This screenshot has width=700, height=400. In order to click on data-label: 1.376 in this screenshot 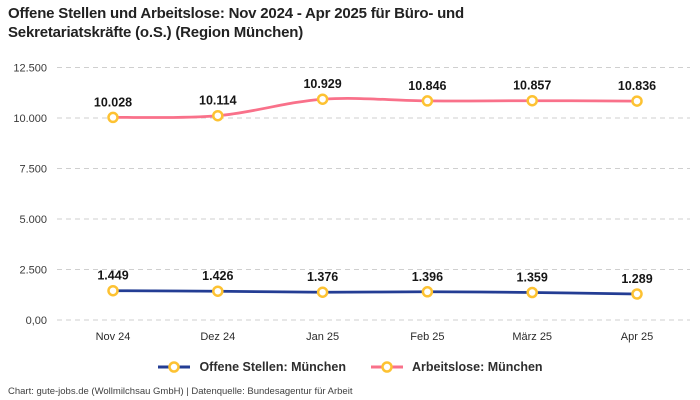, I will do `click(322, 277)`.